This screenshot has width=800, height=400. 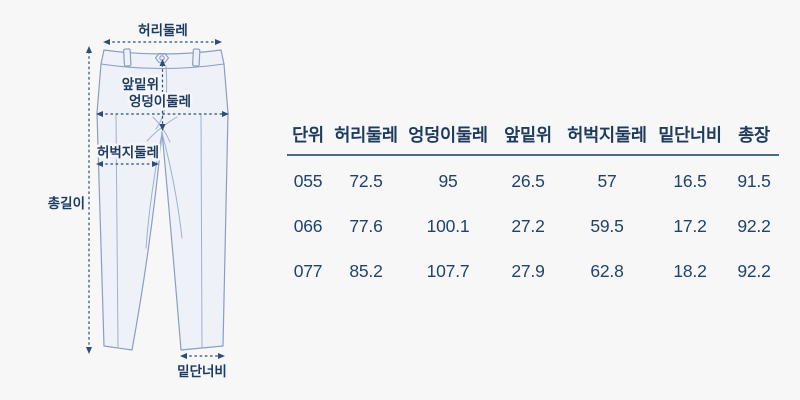 I want to click on size-cell: 27.2, so click(x=528, y=226).